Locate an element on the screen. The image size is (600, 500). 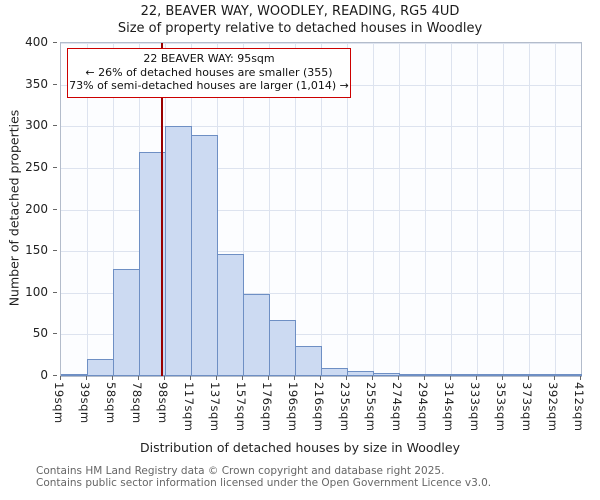
x-tick-label: 58sqm is located at coordinates (111, 403).